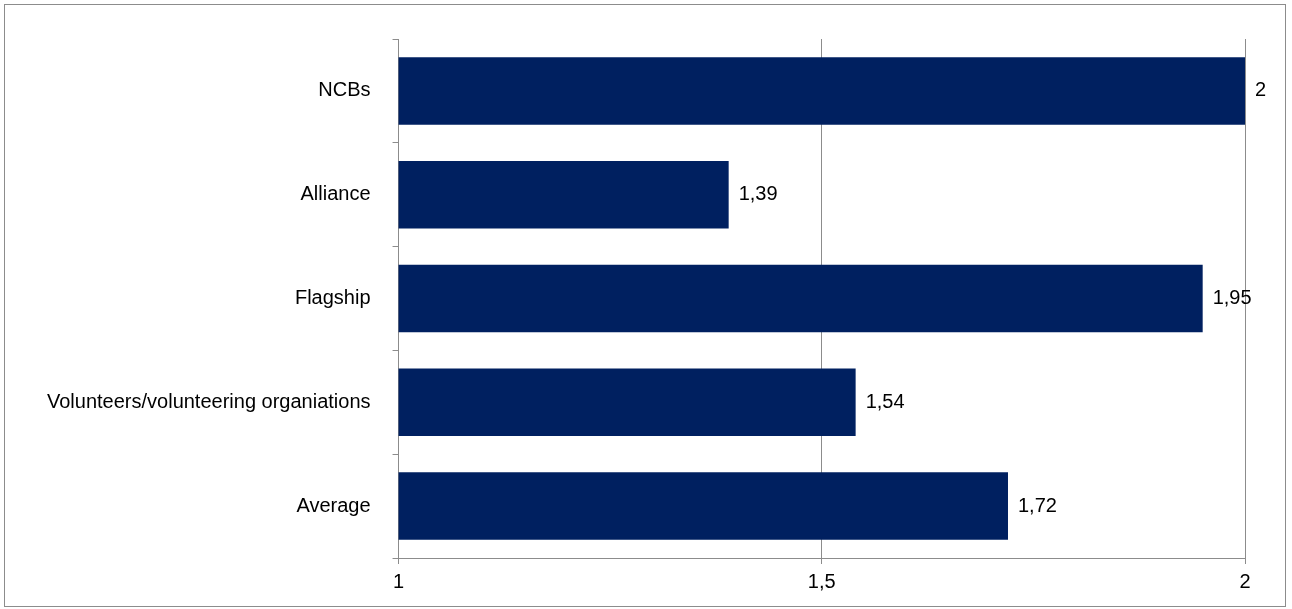  Describe the element at coordinates (208, 400) in the screenshot. I see `y-tick-label: Volunteers/volunteering organiations` at that location.